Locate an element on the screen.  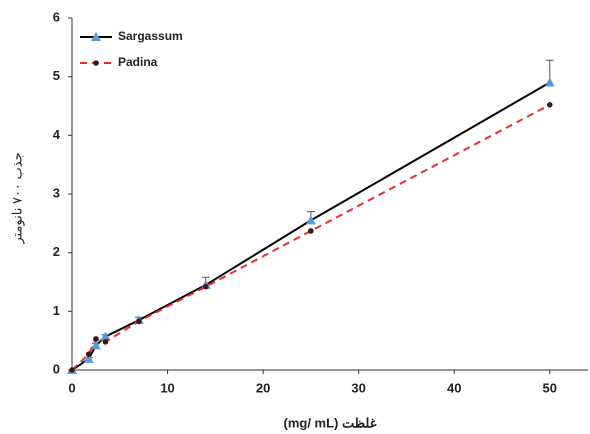
x-tick-label: 0 is located at coordinates (71, 387).